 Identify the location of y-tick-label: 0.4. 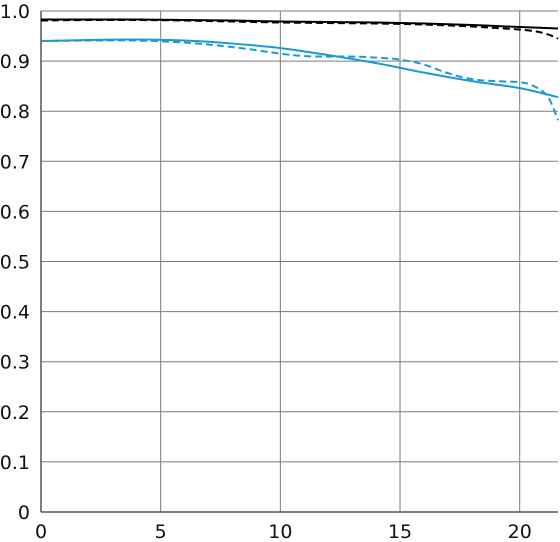
(15, 313).